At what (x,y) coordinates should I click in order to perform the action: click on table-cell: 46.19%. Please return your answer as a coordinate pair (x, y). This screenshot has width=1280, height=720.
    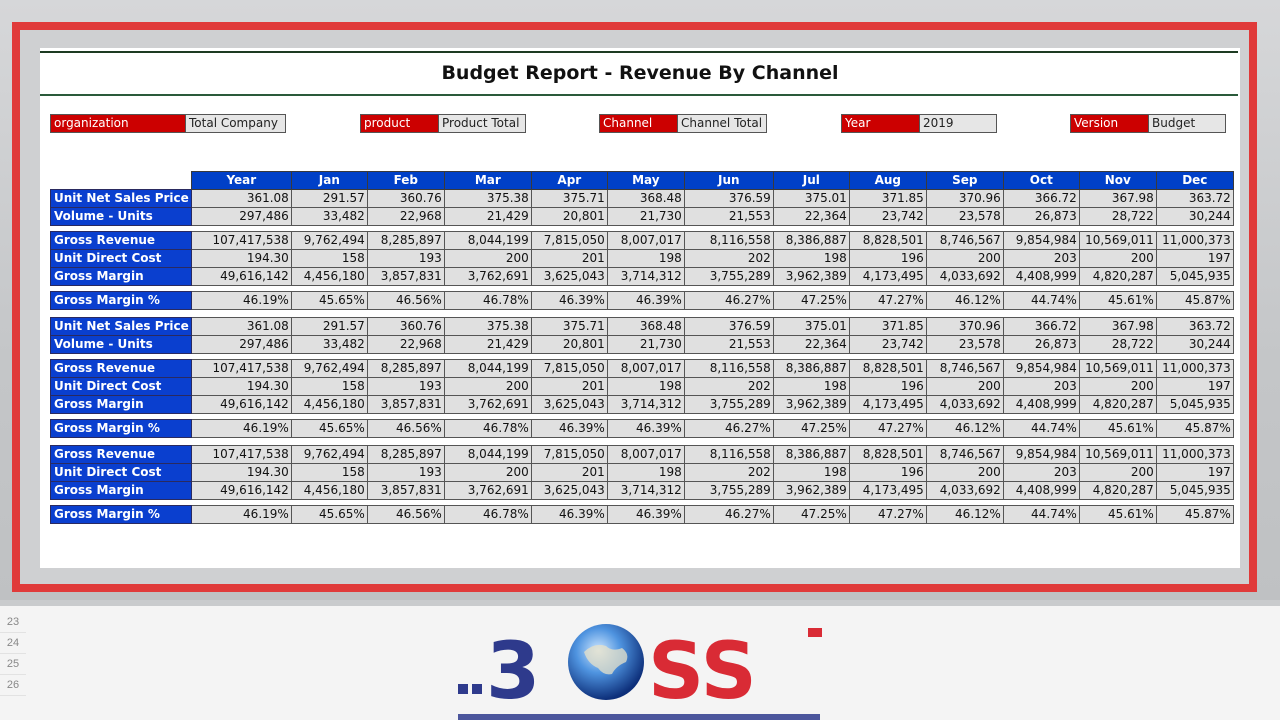
    Looking at the image, I should click on (241, 428).